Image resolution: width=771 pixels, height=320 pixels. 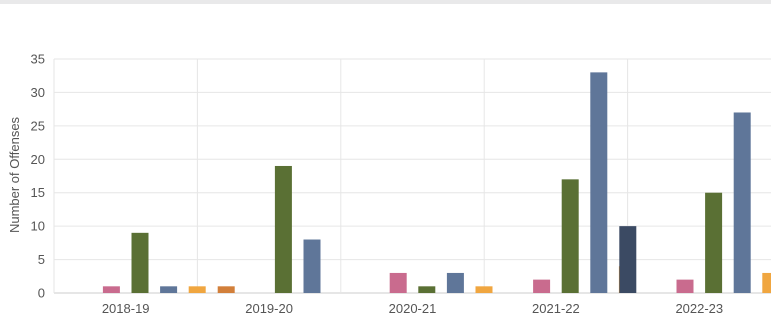 I want to click on x-tick-label: 2018-19, so click(x=126, y=308).